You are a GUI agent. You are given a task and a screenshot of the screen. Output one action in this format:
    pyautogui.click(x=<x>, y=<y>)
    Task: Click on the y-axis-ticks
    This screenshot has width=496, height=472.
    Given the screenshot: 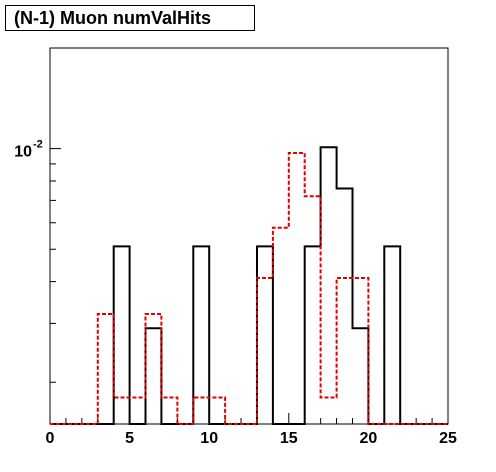 What is the action you would take?
    pyautogui.click(x=55, y=215)
    